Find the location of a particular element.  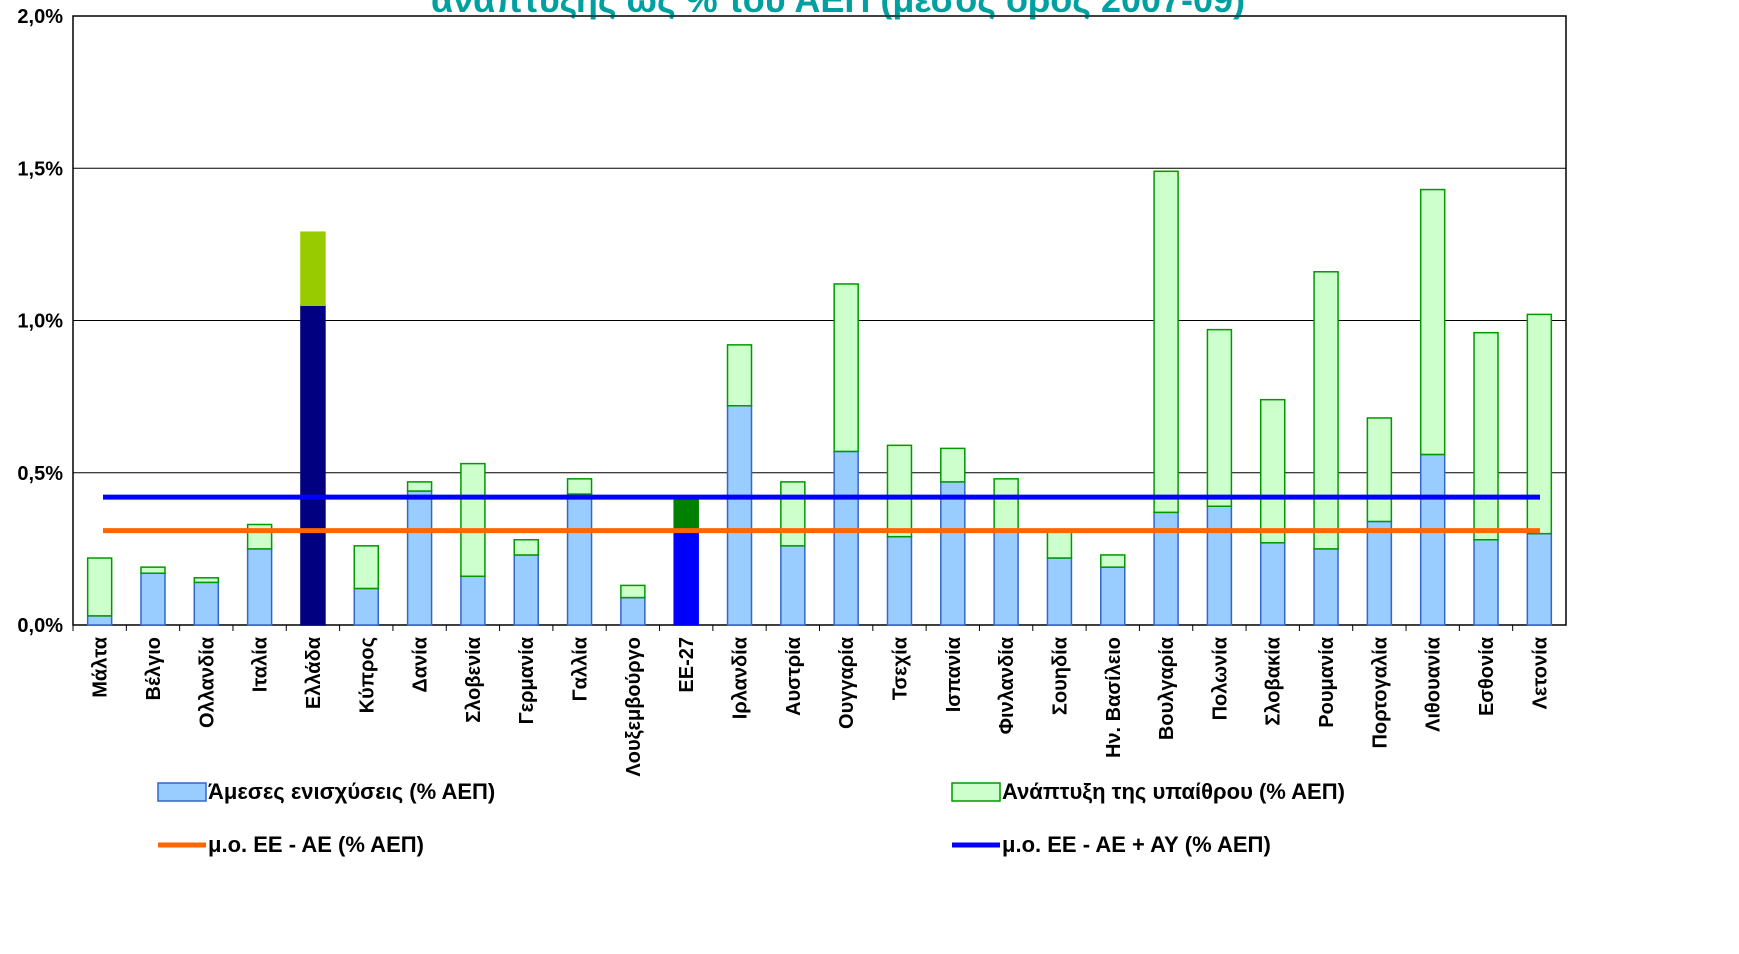

x-tick-label: Τσεχία is located at coordinates (900, 668).